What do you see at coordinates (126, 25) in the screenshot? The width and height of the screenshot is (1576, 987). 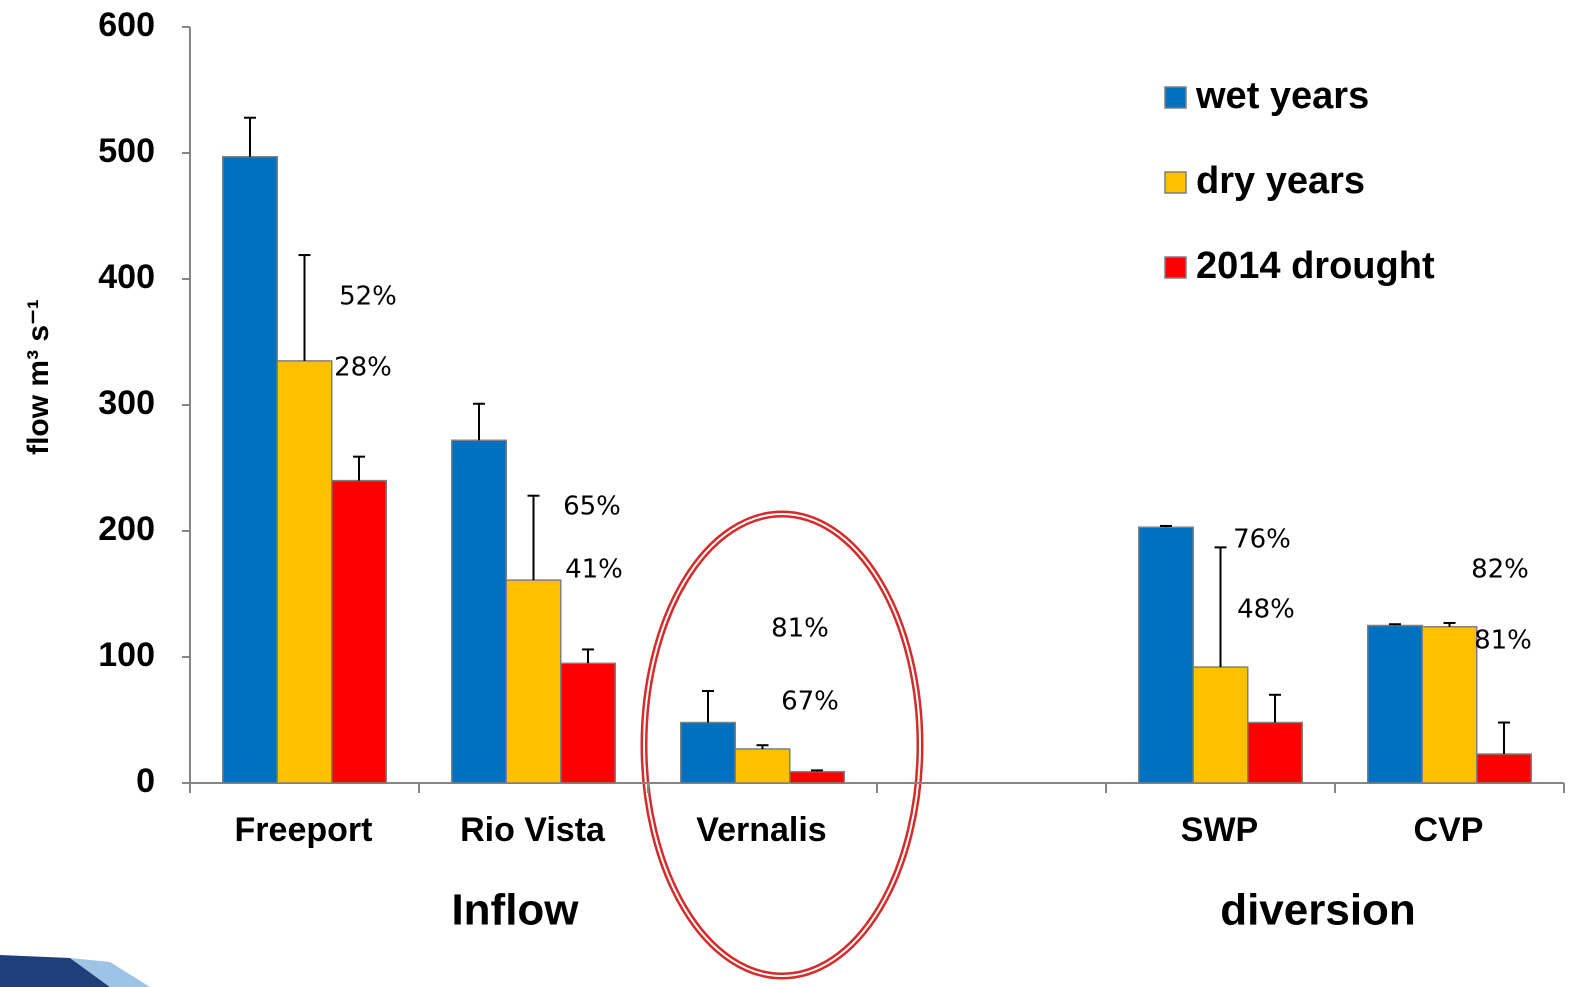 I see `y-tick-label: 600` at bounding box center [126, 25].